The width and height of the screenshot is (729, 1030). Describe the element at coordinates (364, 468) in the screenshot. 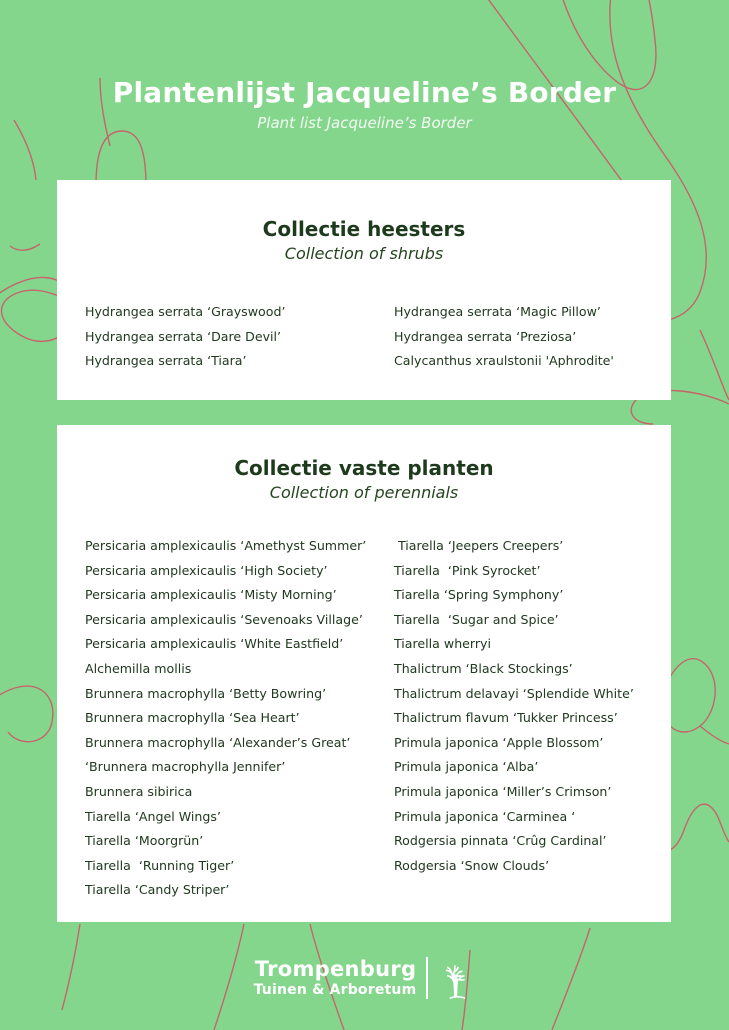

I see `perennials-title: Collectie vaste planten` at that location.